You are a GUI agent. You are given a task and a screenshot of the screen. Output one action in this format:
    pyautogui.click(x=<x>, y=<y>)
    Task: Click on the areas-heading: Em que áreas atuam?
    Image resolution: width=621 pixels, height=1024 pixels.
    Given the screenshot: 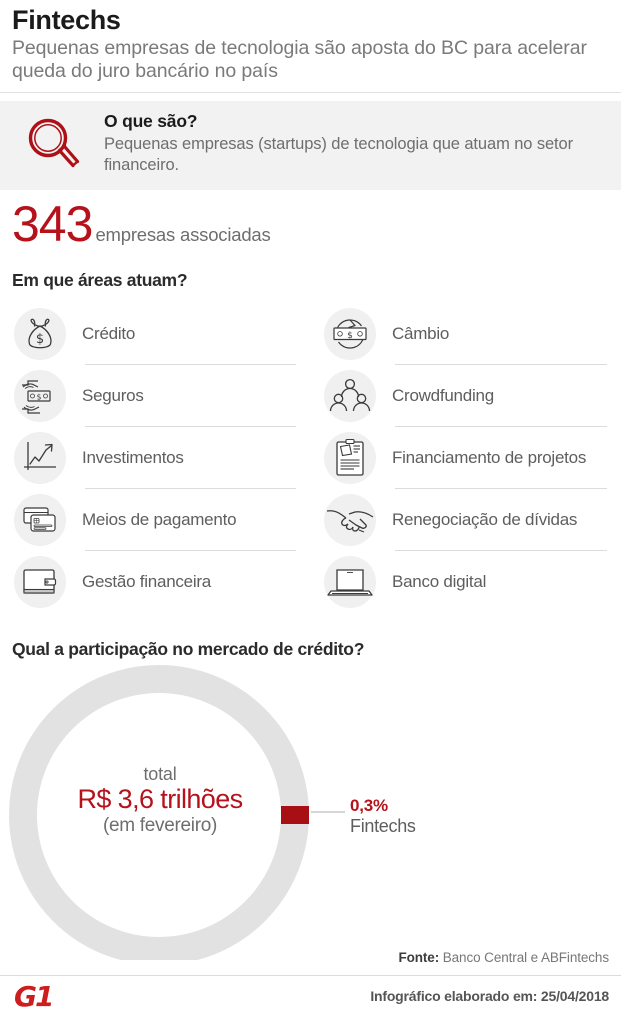 What is the action you would take?
    pyautogui.click(x=100, y=280)
    